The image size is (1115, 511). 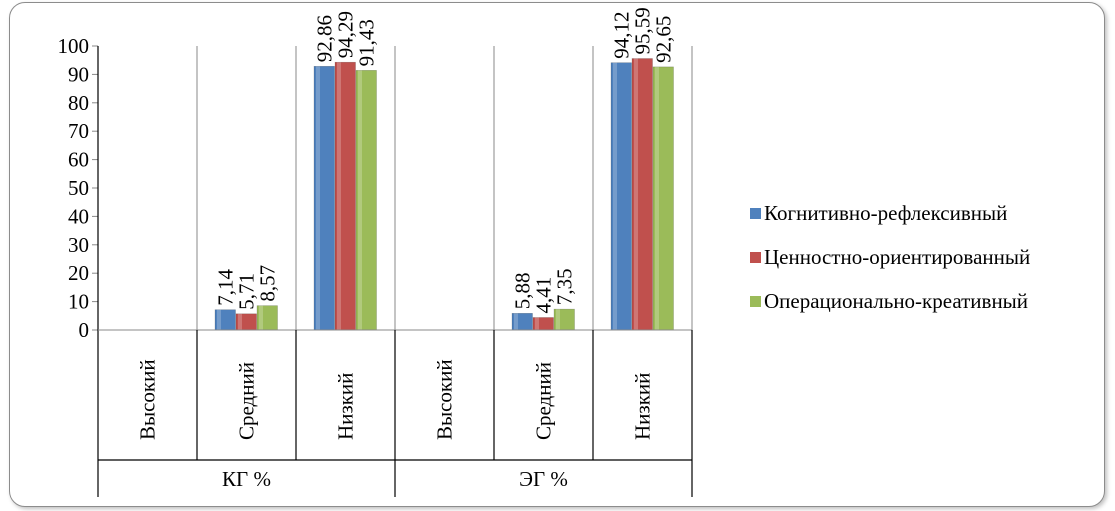 I want to click on legend-entry: Когнитивно-рефлексивный, so click(x=885, y=213).